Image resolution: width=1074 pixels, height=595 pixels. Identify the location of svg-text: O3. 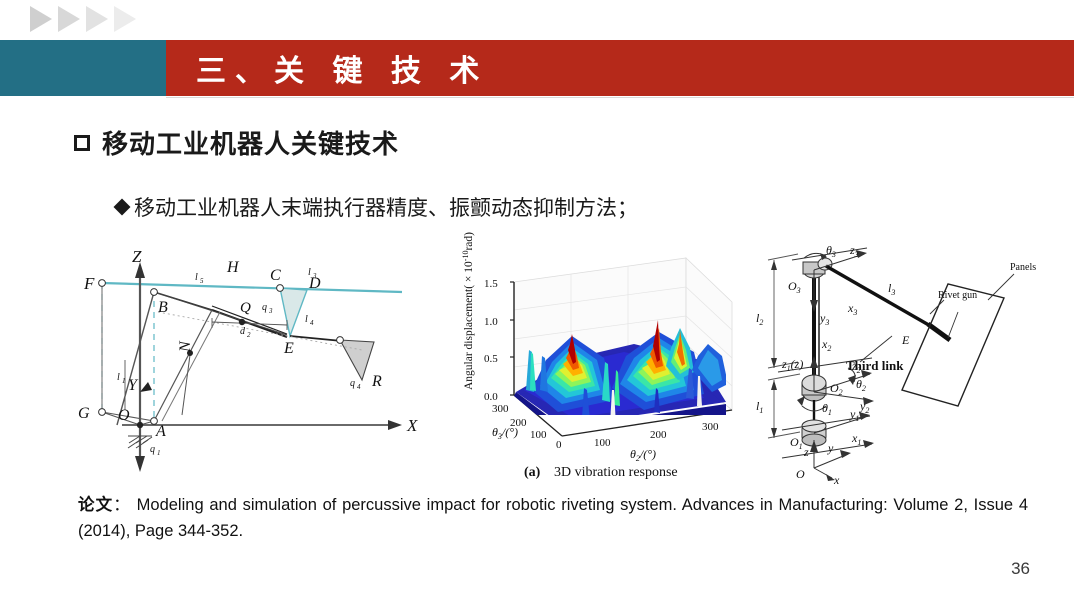
(794, 287).